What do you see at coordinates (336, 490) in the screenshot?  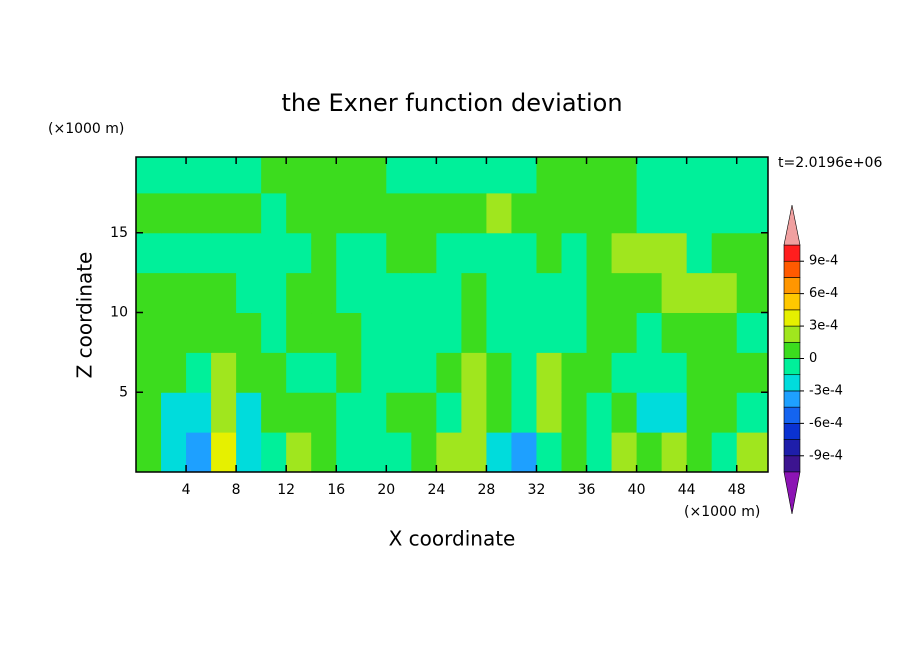 I see `x-tick-label: 16` at bounding box center [336, 490].